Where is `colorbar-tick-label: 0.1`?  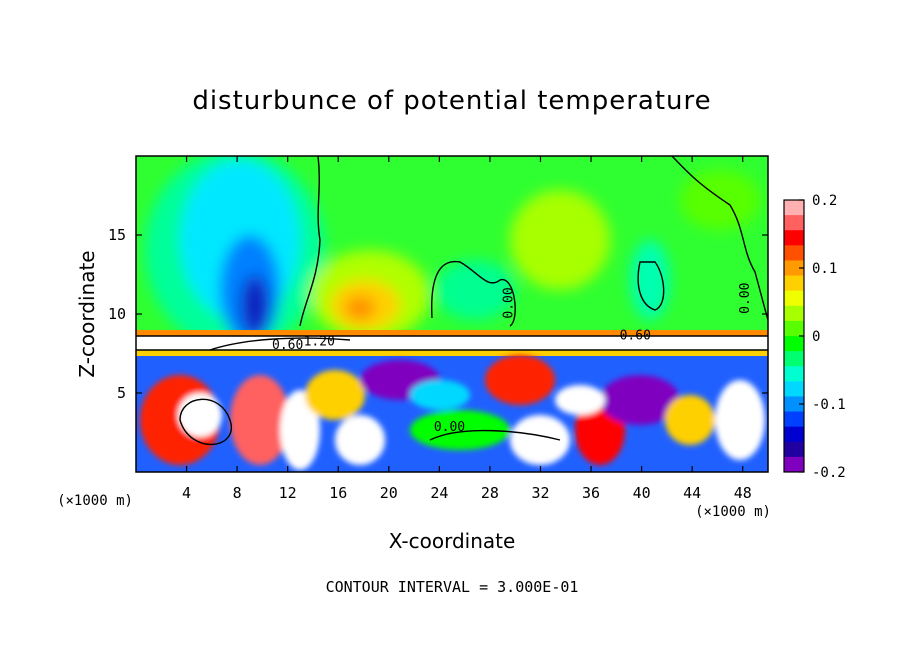
colorbar-tick-label: 0.1 is located at coordinates (824, 269).